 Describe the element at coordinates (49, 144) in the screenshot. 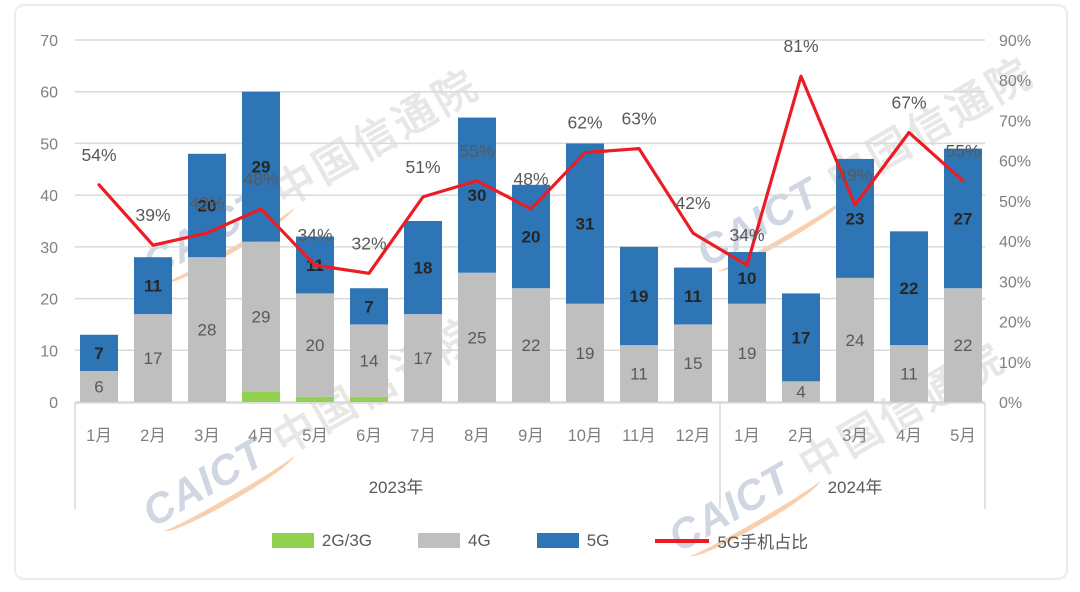

I see `y-axis-tick-label: 50` at that location.